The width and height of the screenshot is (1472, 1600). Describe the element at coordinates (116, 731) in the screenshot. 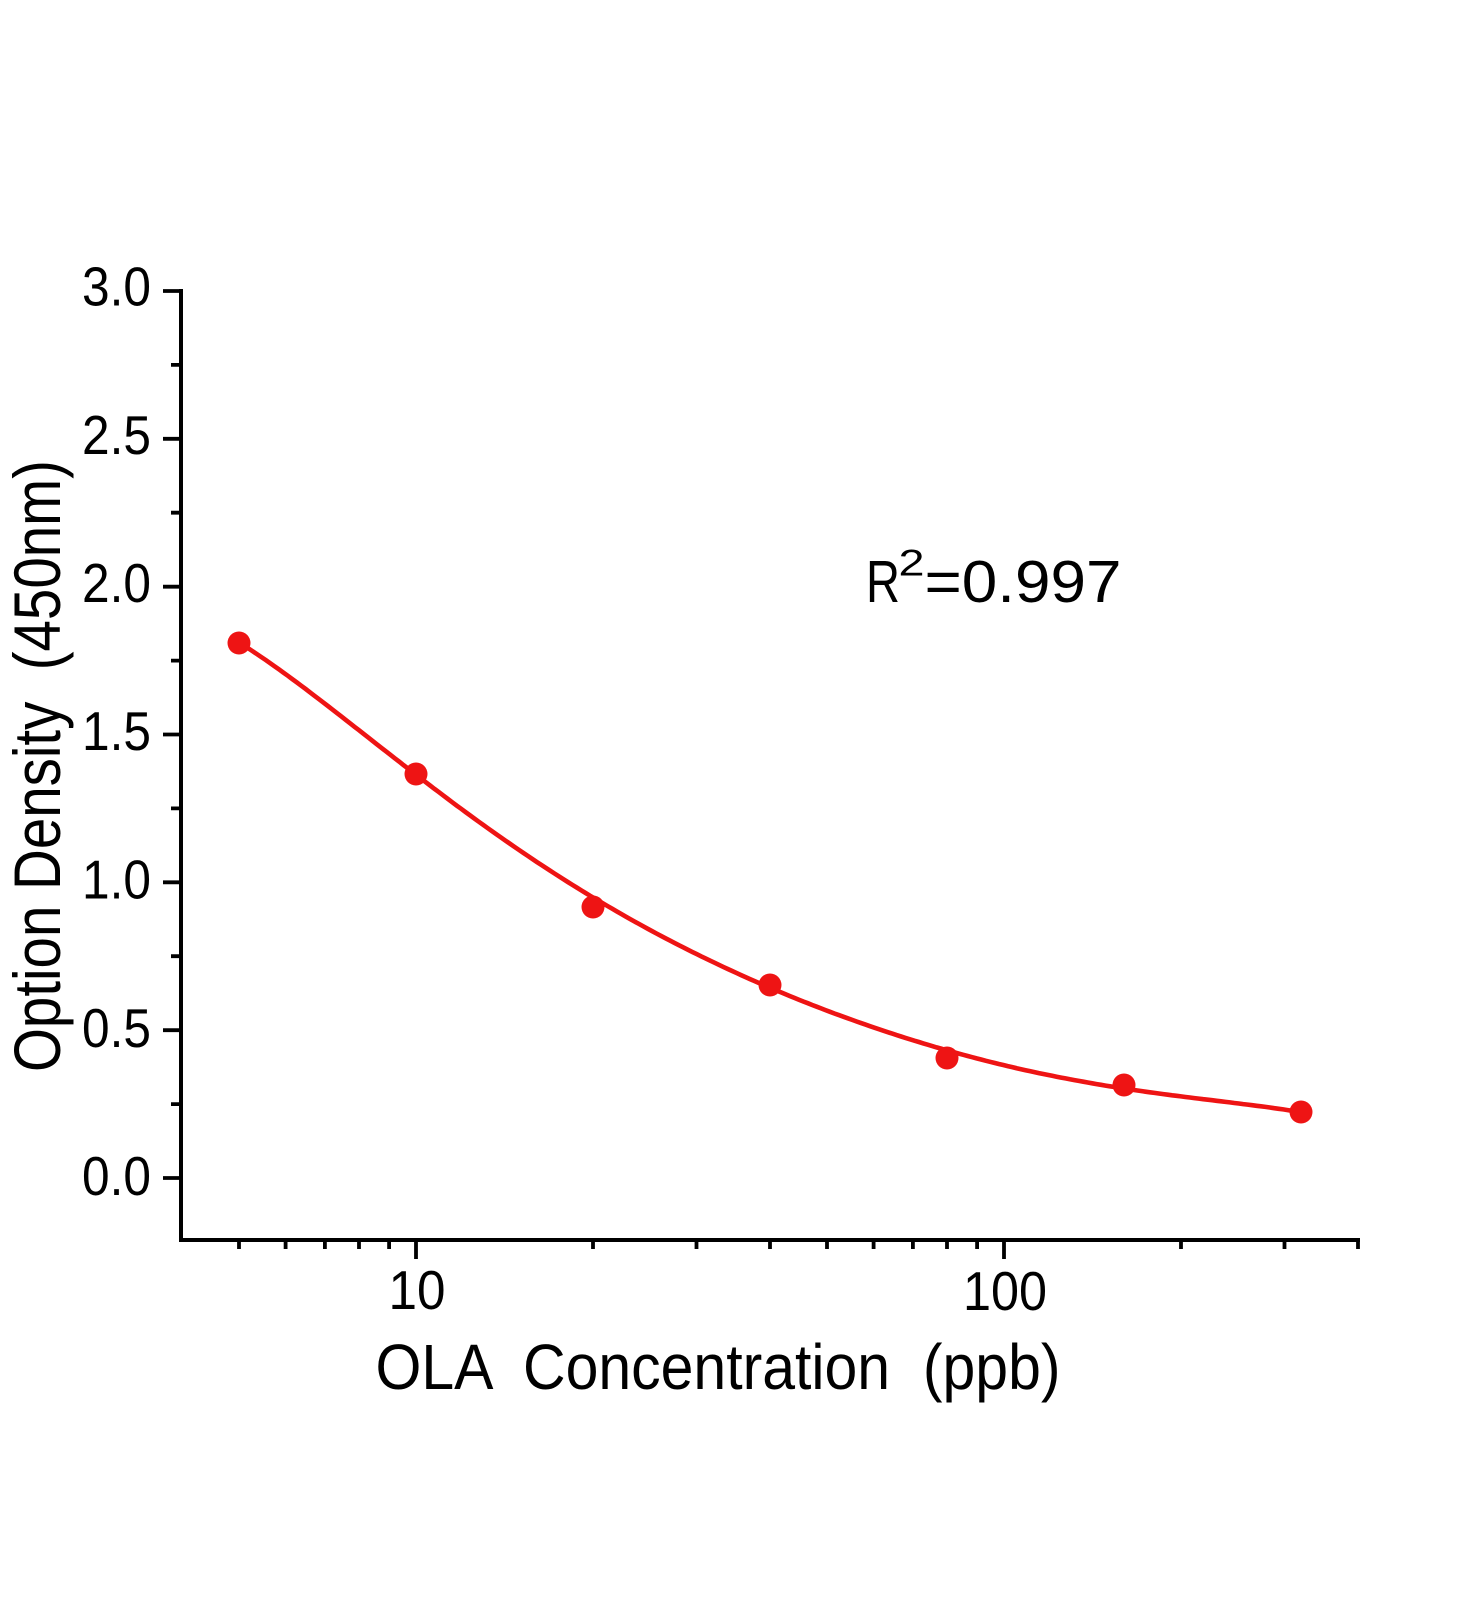

I see `svg-text: 1.5` at that location.